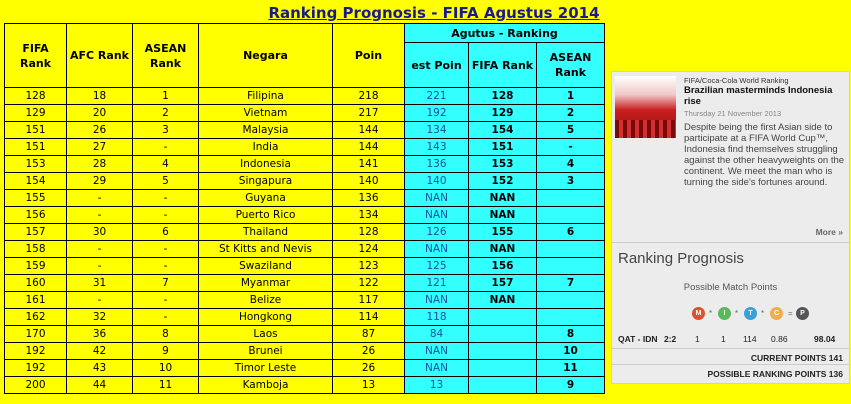 The height and width of the screenshot is (404, 851). I want to click on match-c: 0.86, so click(779, 339).